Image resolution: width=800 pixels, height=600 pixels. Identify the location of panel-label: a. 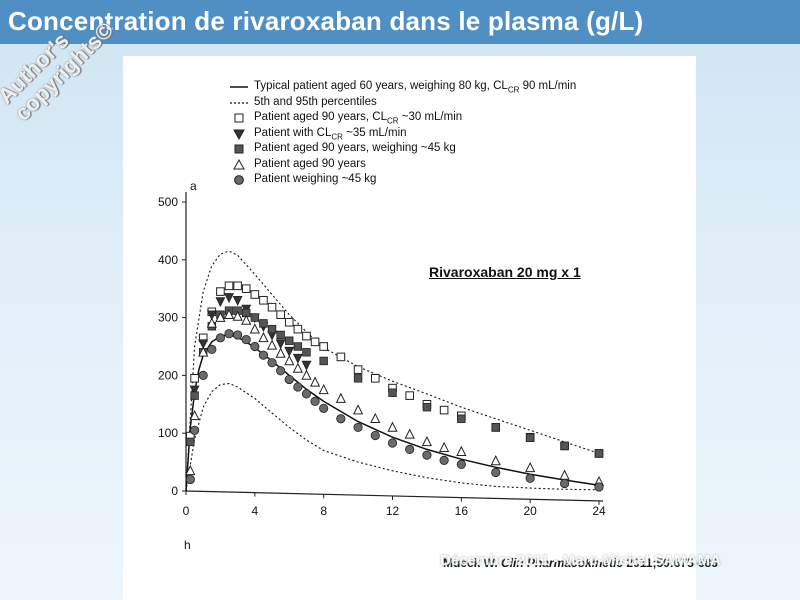
(193, 186).